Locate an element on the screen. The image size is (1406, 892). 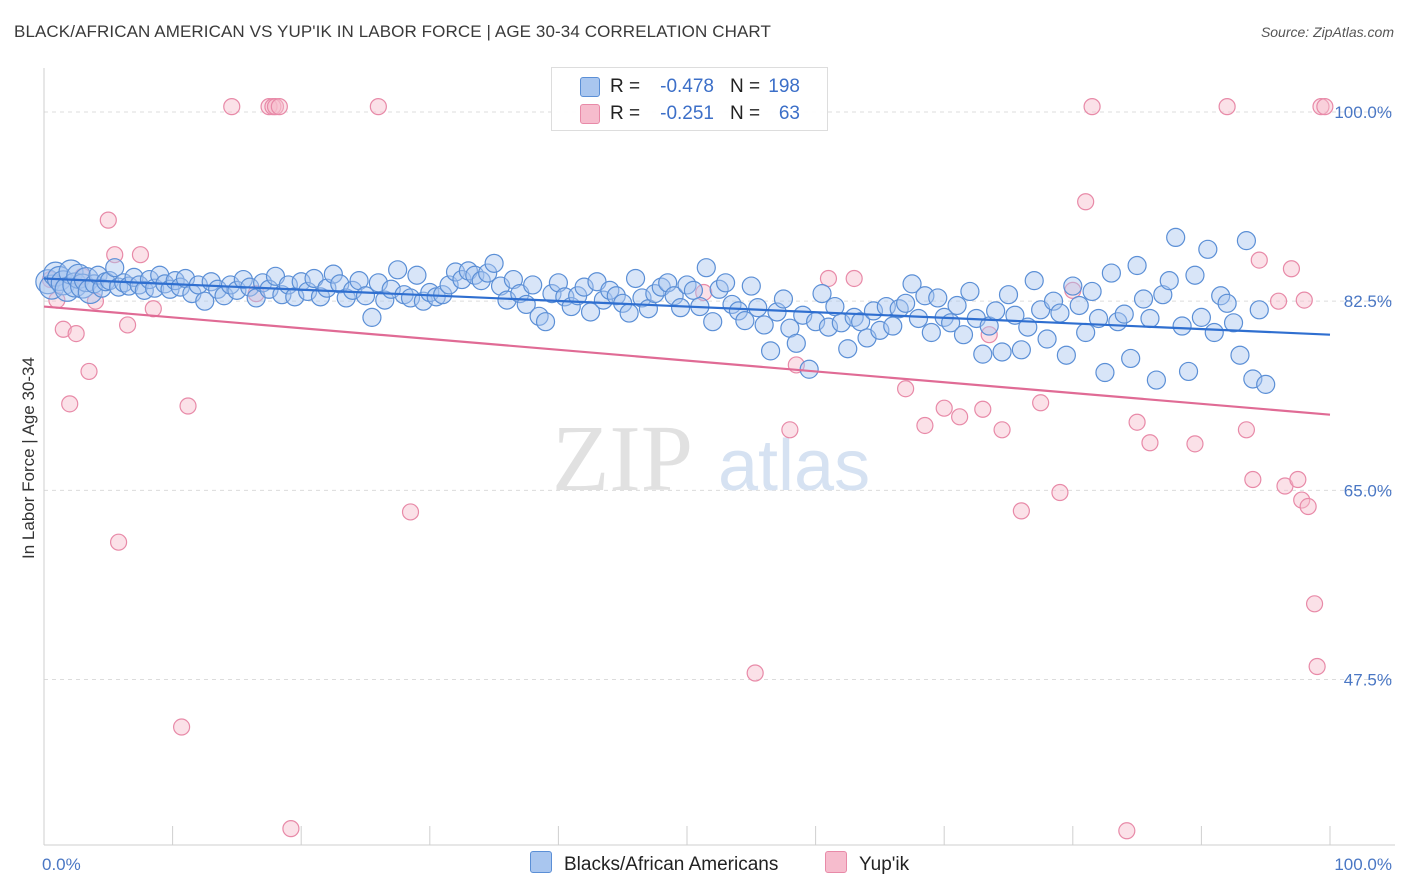
legend-r-value: -0.478 is located at coordinates (687, 86).